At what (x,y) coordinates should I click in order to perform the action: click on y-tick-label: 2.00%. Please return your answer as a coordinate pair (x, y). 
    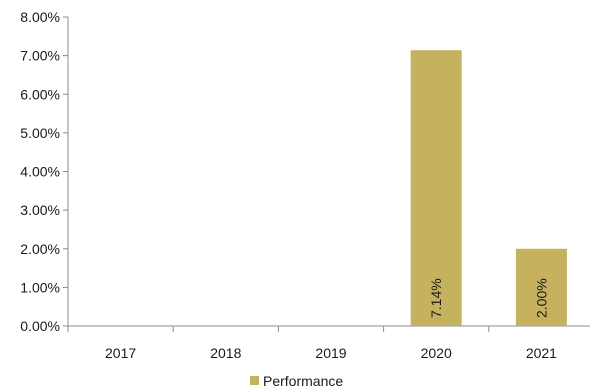
    Looking at the image, I should click on (40, 249).